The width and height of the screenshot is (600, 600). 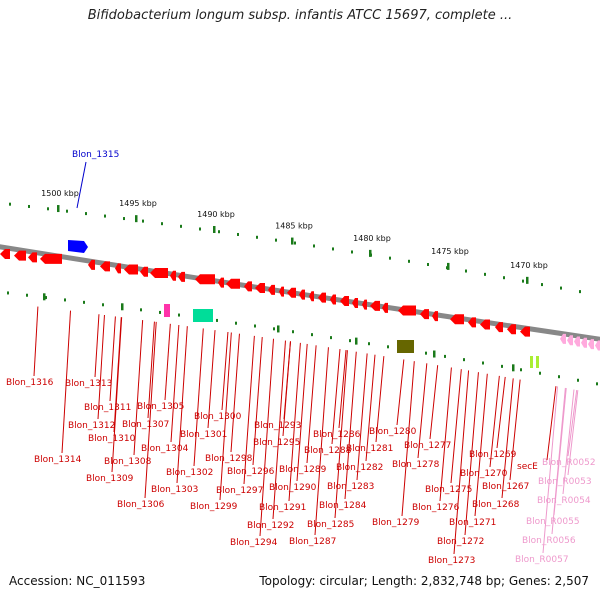 What do you see at coordinates (564, 501) in the screenshot?
I see `gene-label: Blon_R0054` at bounding box center [564, 501].